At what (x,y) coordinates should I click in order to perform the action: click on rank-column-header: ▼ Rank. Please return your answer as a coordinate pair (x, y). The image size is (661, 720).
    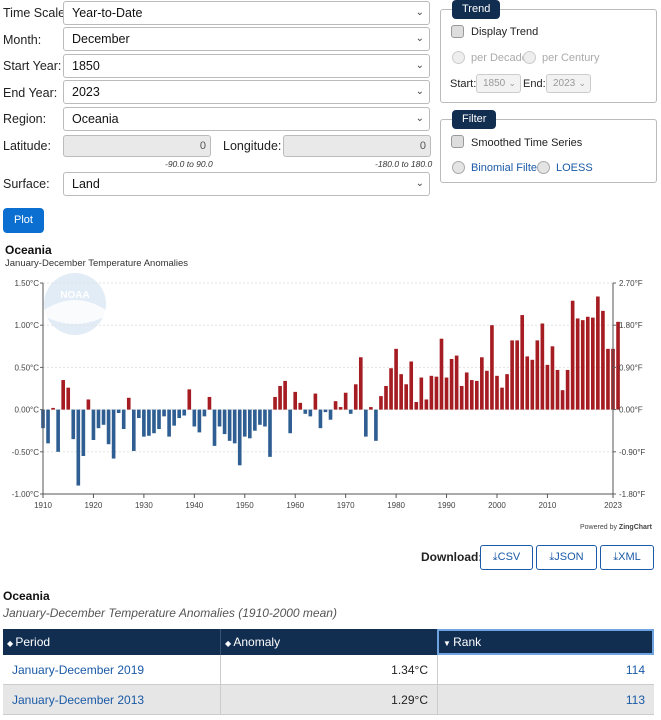
    Looking at the image, I should click on (545, 642).